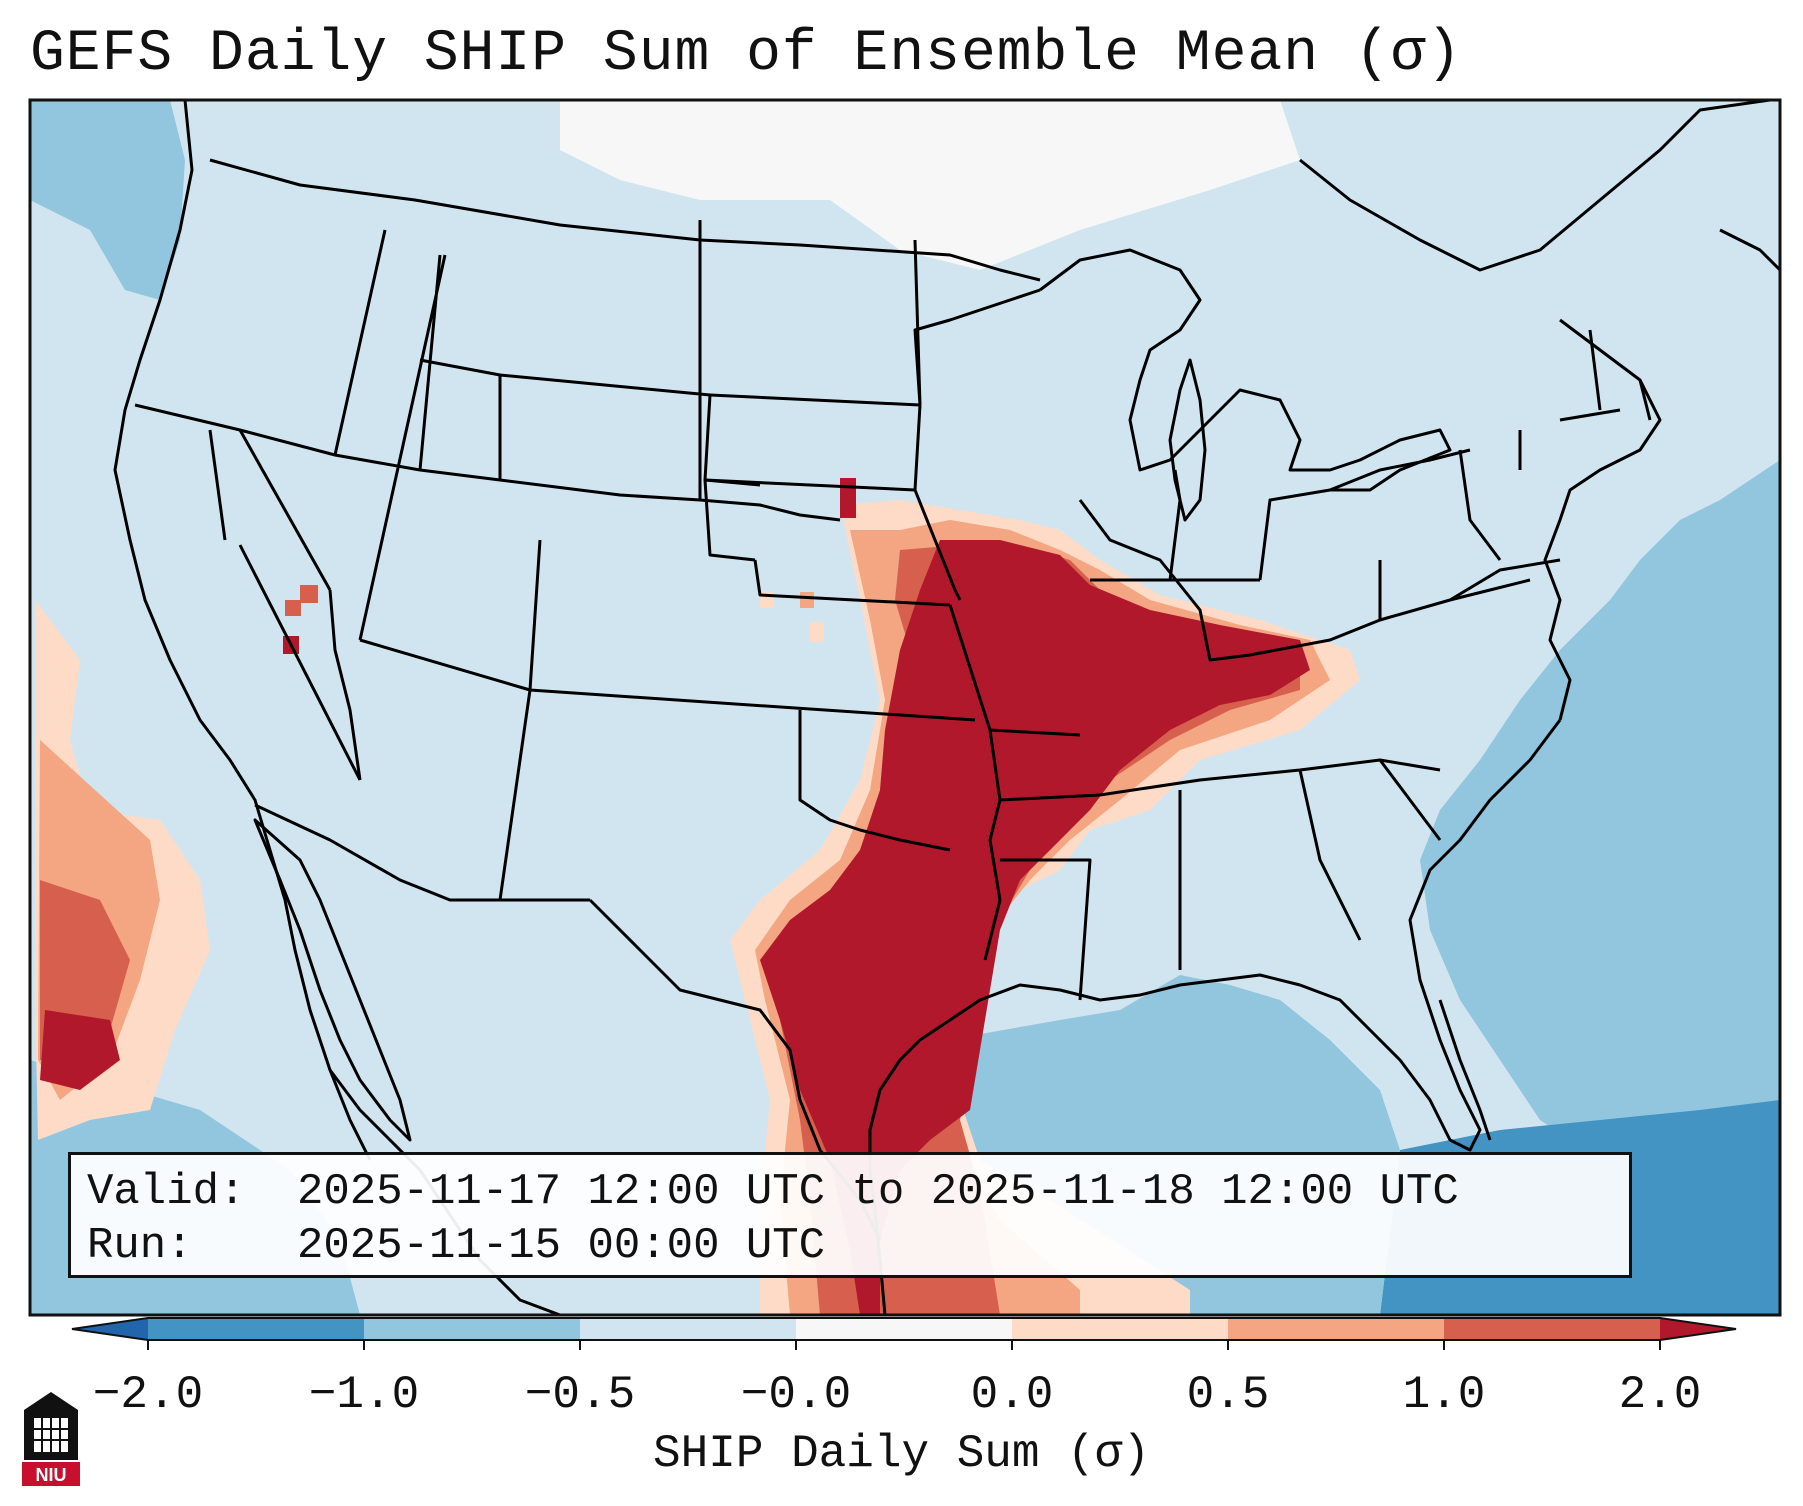 The width and height of the screenshot is (1803, 1506). Describe the element at coordinates (148, 1395) in the screenshot. I see `tick-label: −2.0` at that location.